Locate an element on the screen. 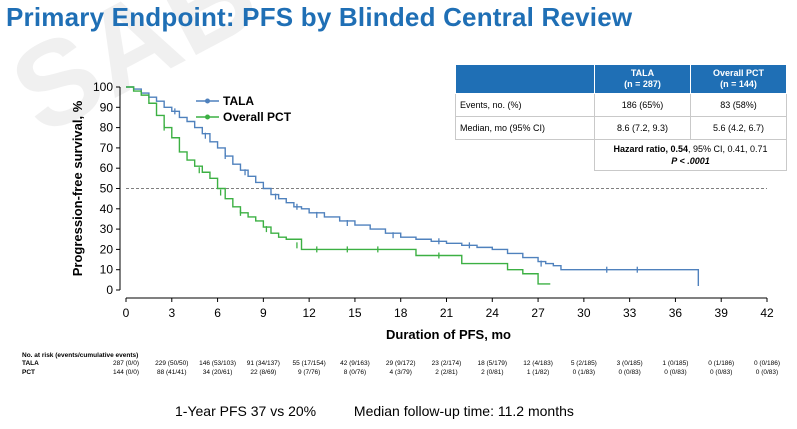 This screenshot has width=797, height=429. y-tick-label: 30 is located at coordinates (107, 229).